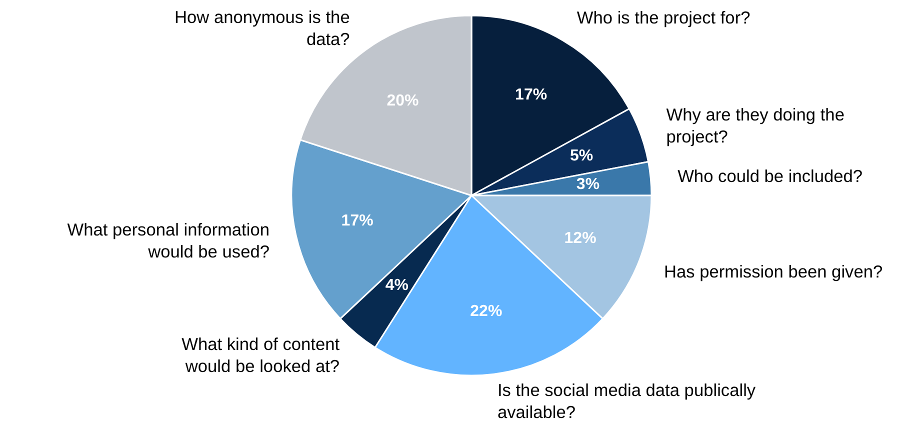  What do you see at coordinates (486, 311) in the screenshot?
I see `data-label: 22%` at bounding box center [486, 311].